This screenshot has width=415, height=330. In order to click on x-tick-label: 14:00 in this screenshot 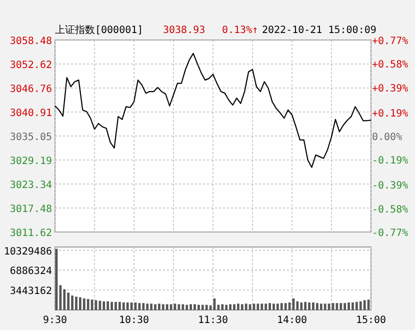, I will do `click(292, 320)`.